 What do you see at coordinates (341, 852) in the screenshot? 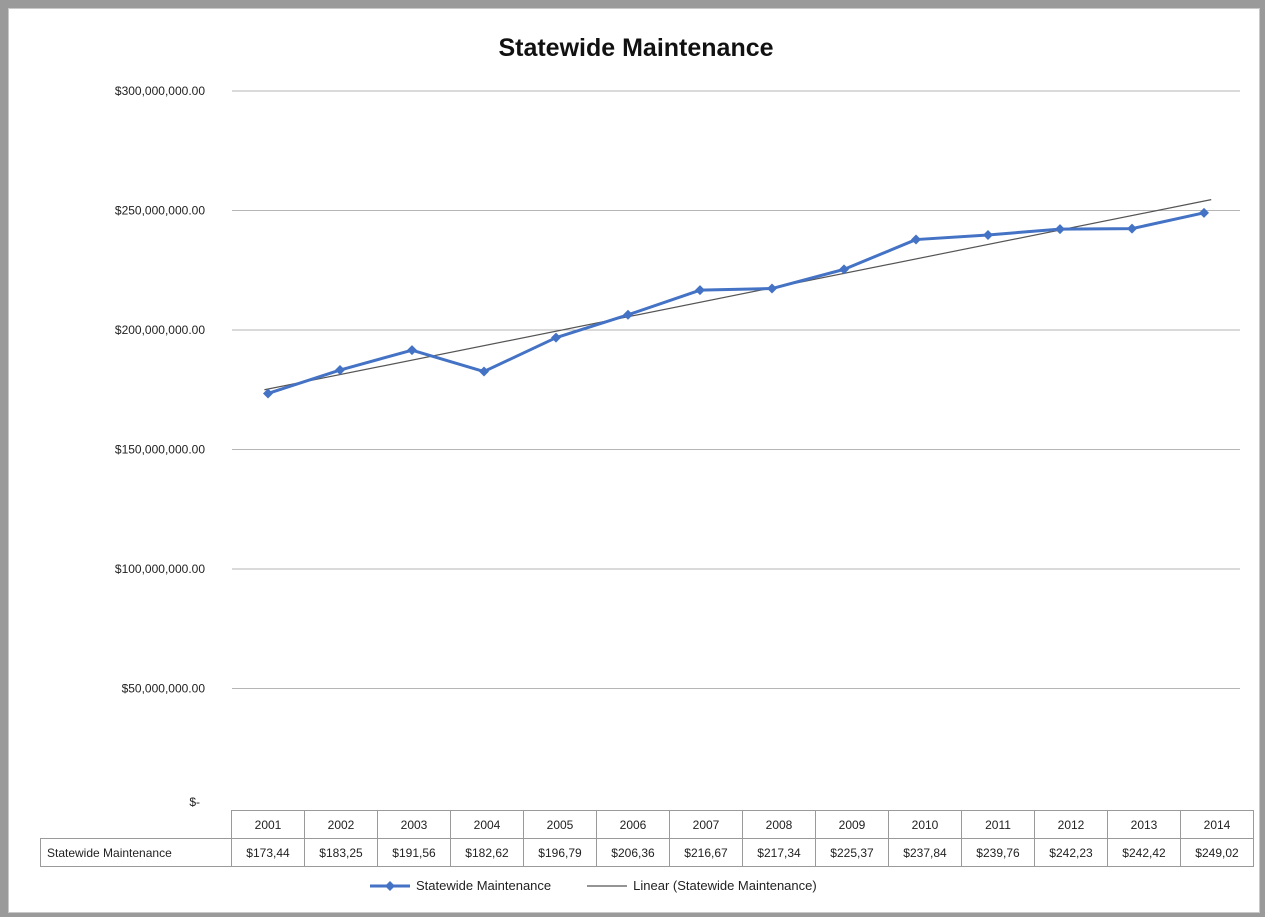
I see `table-value-cell: $183,25` at bounding box center [341, 852].